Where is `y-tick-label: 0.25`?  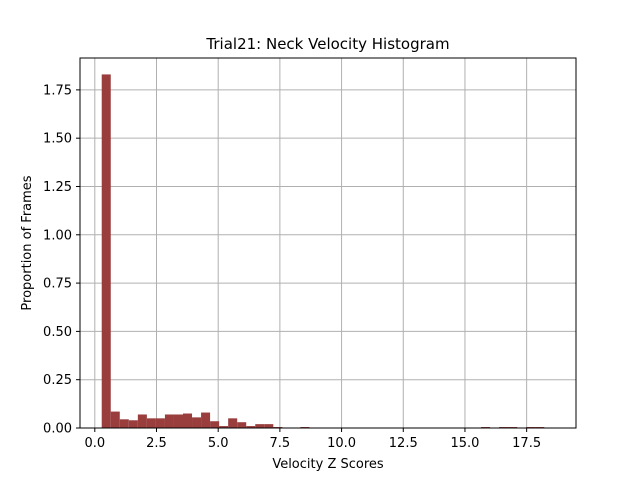 y-tick-label: 0.25 is located at coordinates (57, 380).